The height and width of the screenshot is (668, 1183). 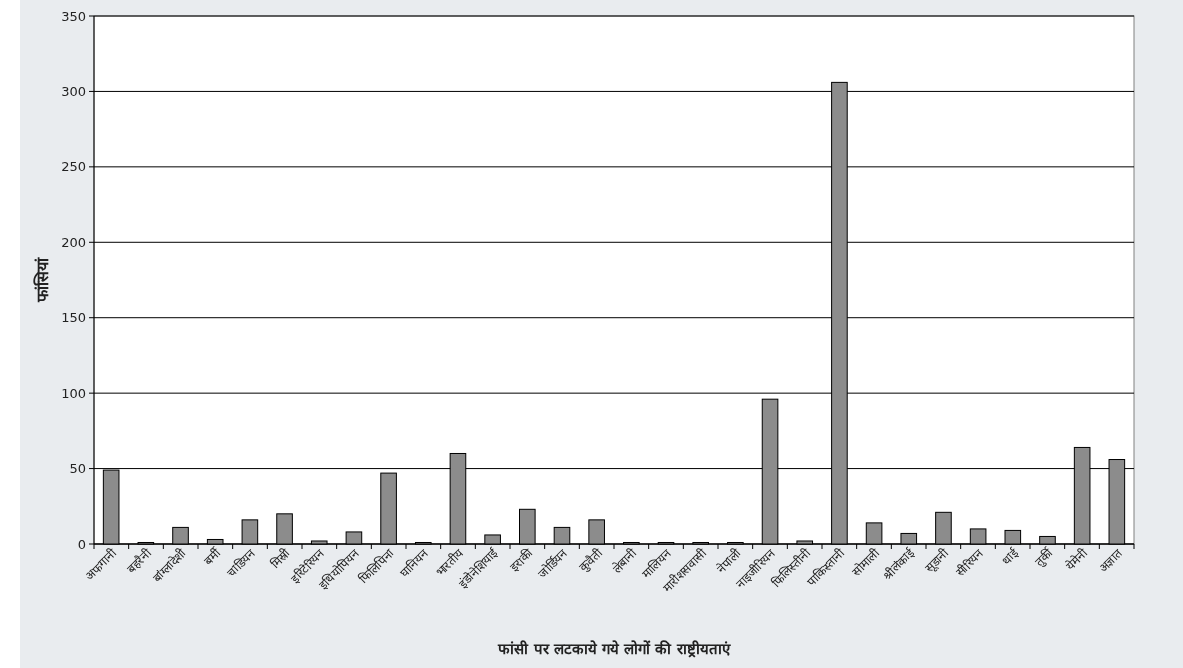 I want to click on y-tick-label: 50, so click(x=77, y=469).